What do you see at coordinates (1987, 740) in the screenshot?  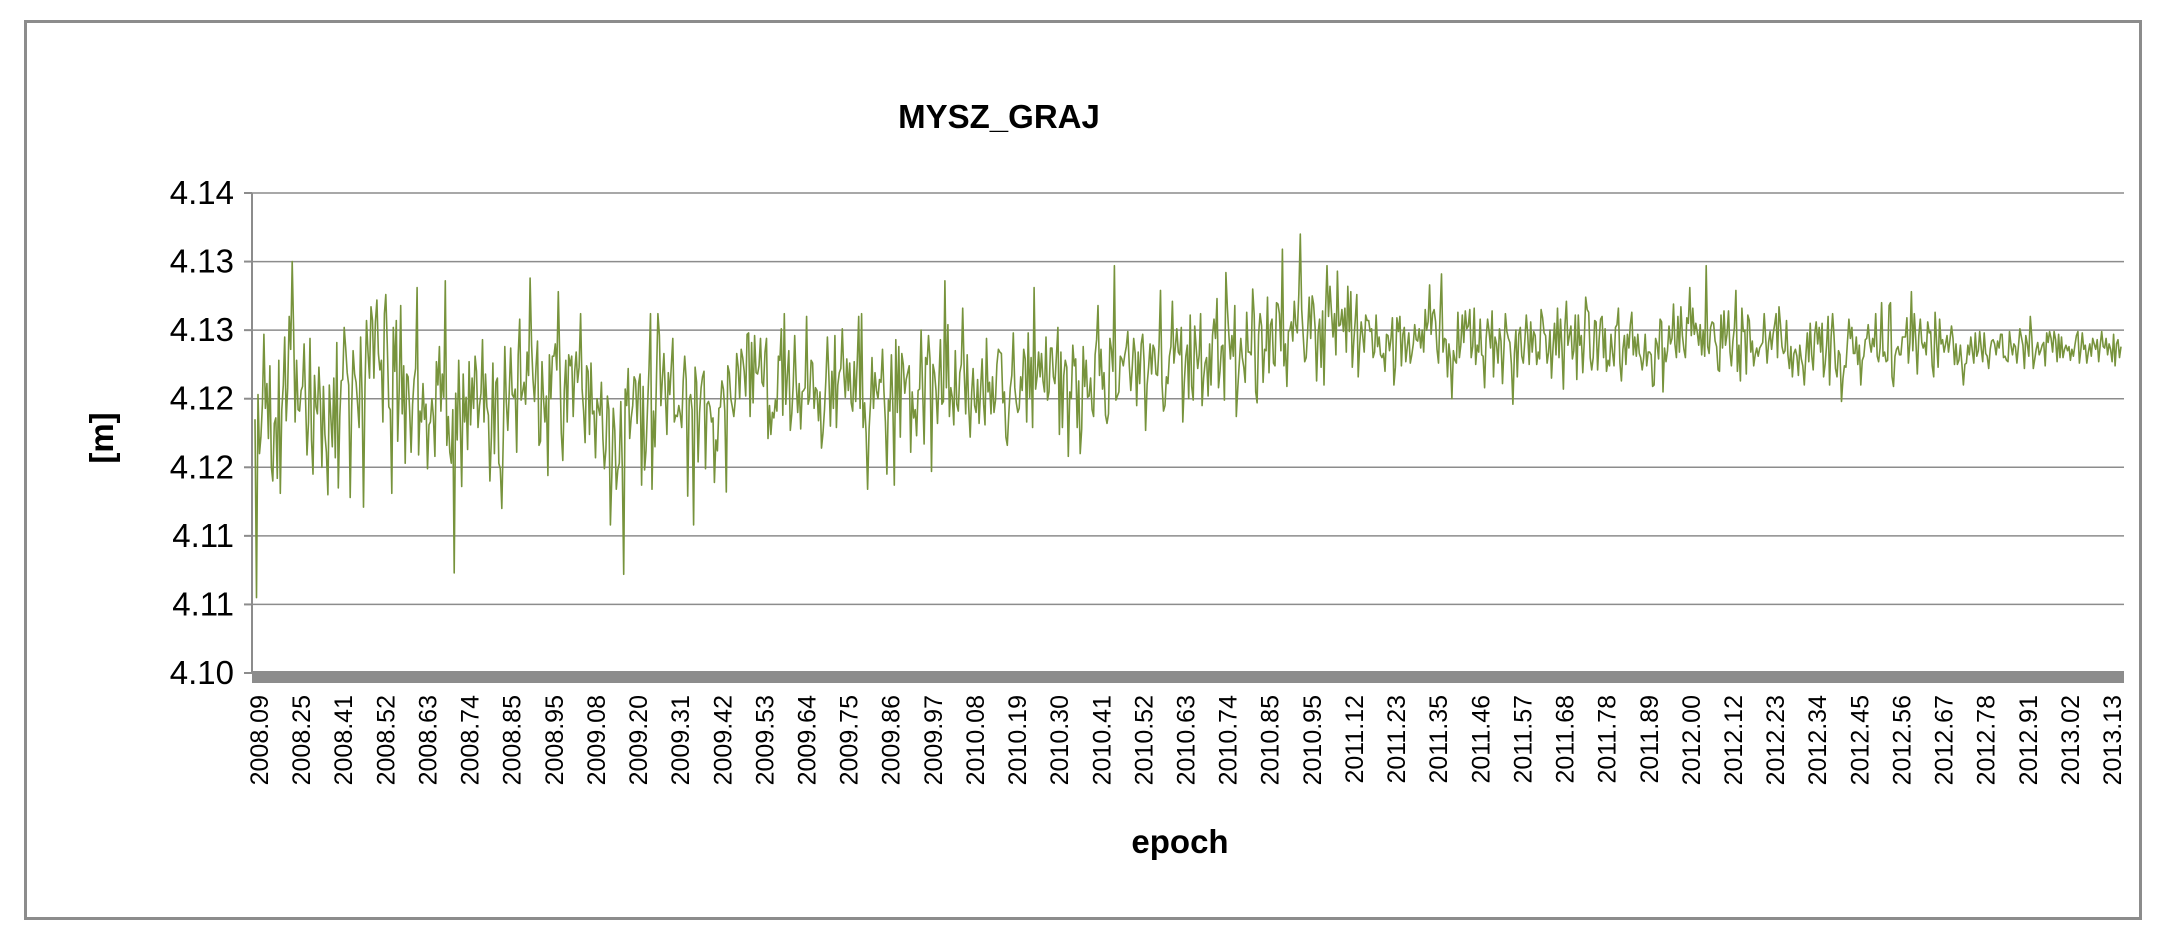 I see `x-tick-label: 2012.78` at bounding box center [1987, 740].